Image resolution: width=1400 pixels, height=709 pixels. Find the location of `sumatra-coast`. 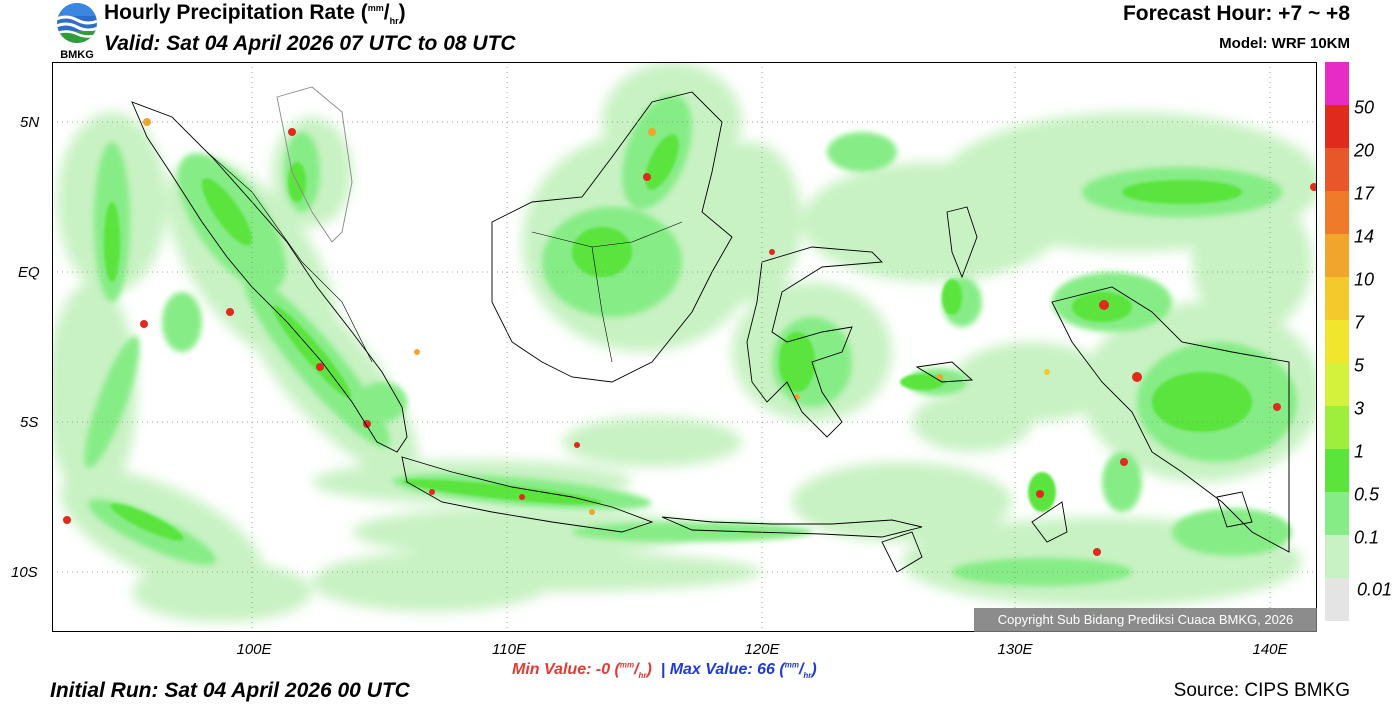

sumatra-coast is located at coordinates (269, 277).